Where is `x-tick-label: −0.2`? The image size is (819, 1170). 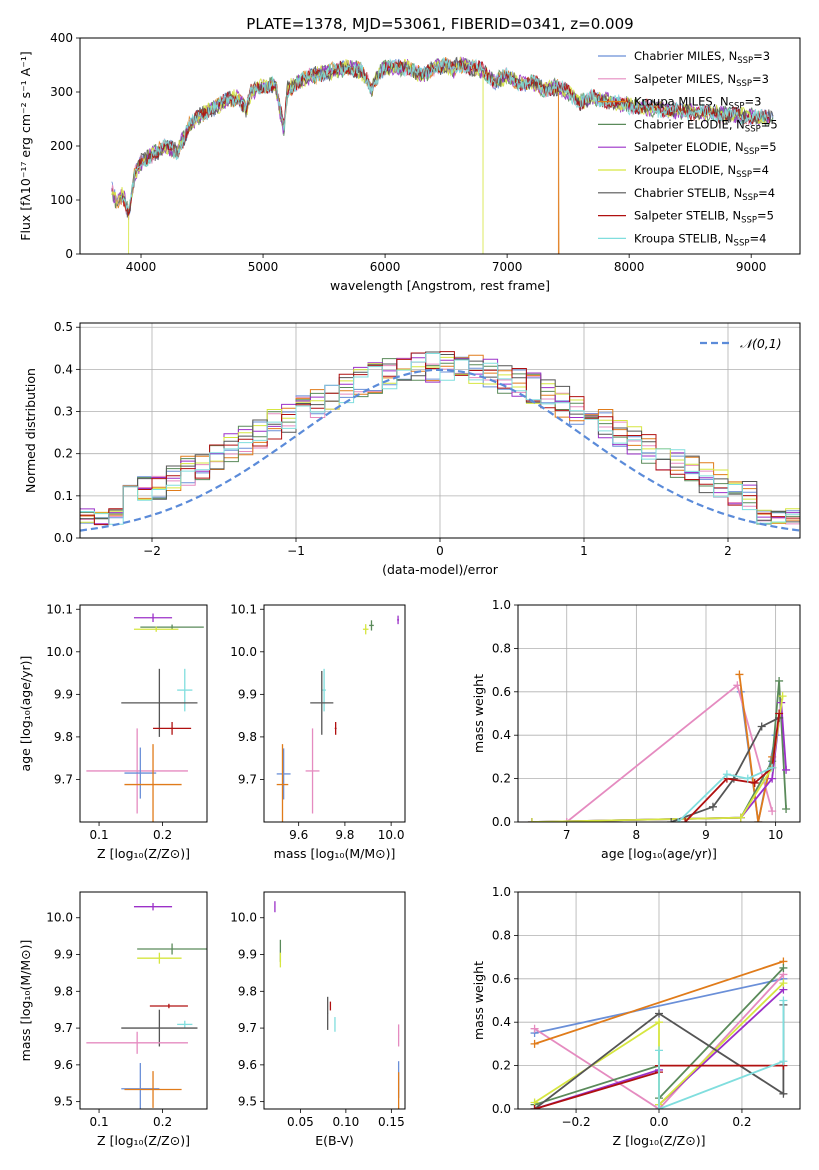
x-tick-label: −0.2 is located at coordinates (575, 1122).